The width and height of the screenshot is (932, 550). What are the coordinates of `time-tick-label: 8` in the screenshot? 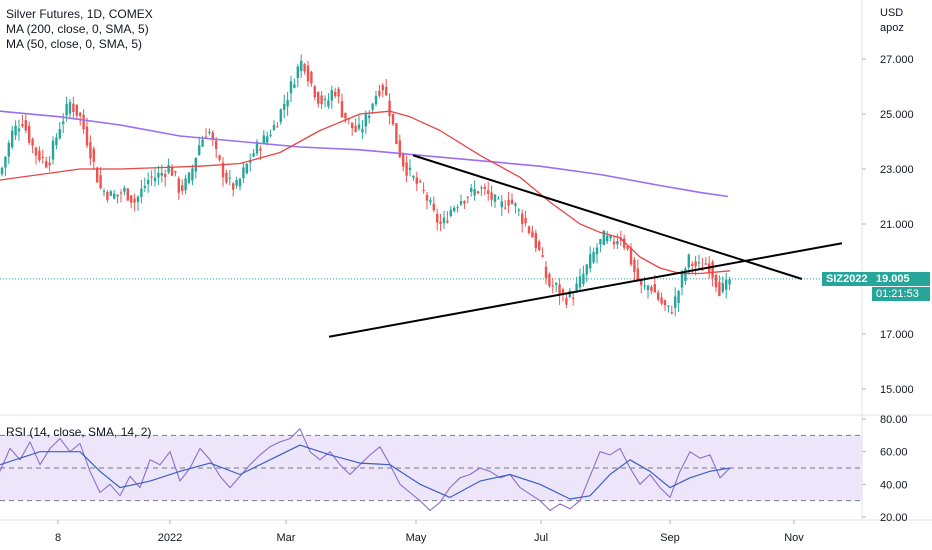 It's located at (58, 538).